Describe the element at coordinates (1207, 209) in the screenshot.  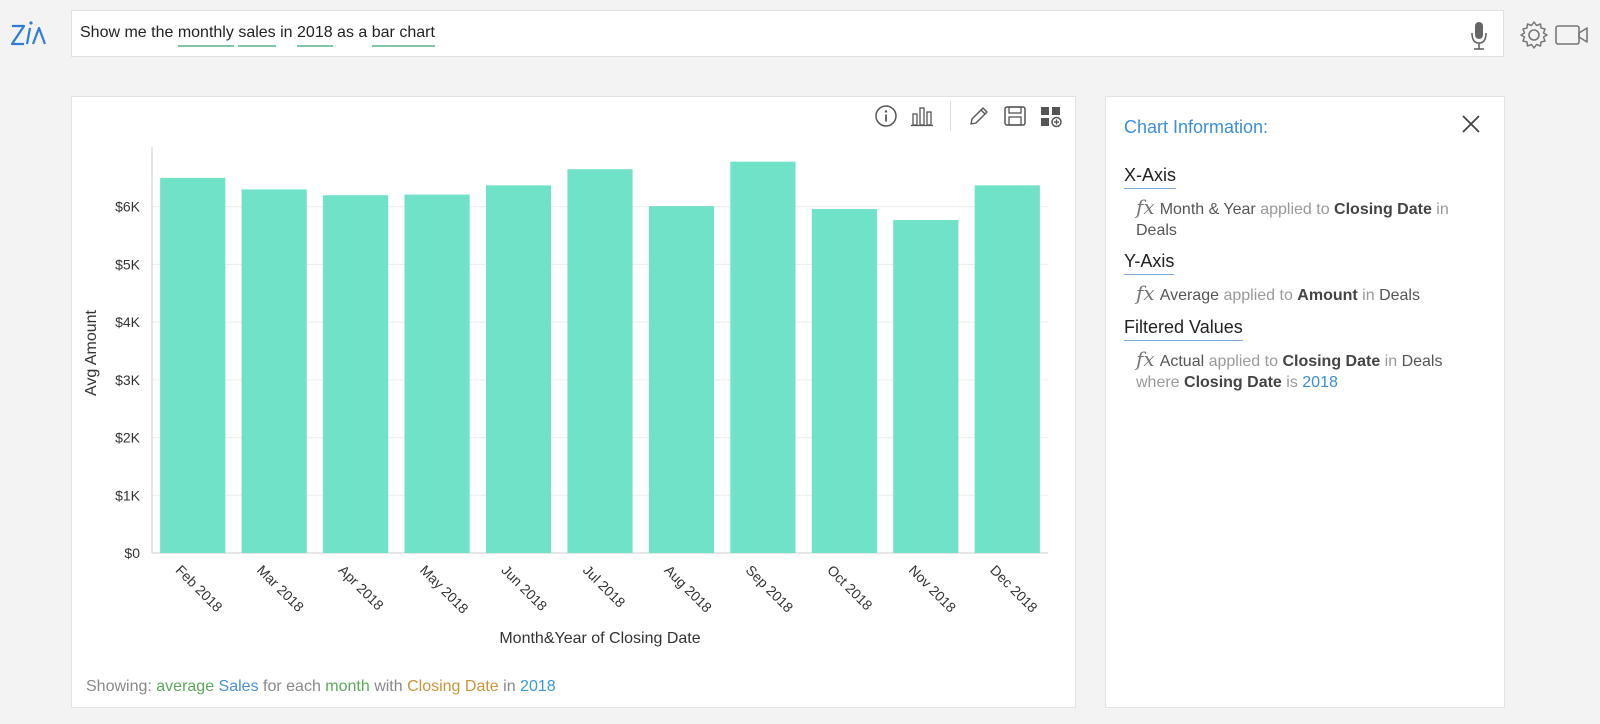
I see `x-axis-function: Month & Year` at that location.